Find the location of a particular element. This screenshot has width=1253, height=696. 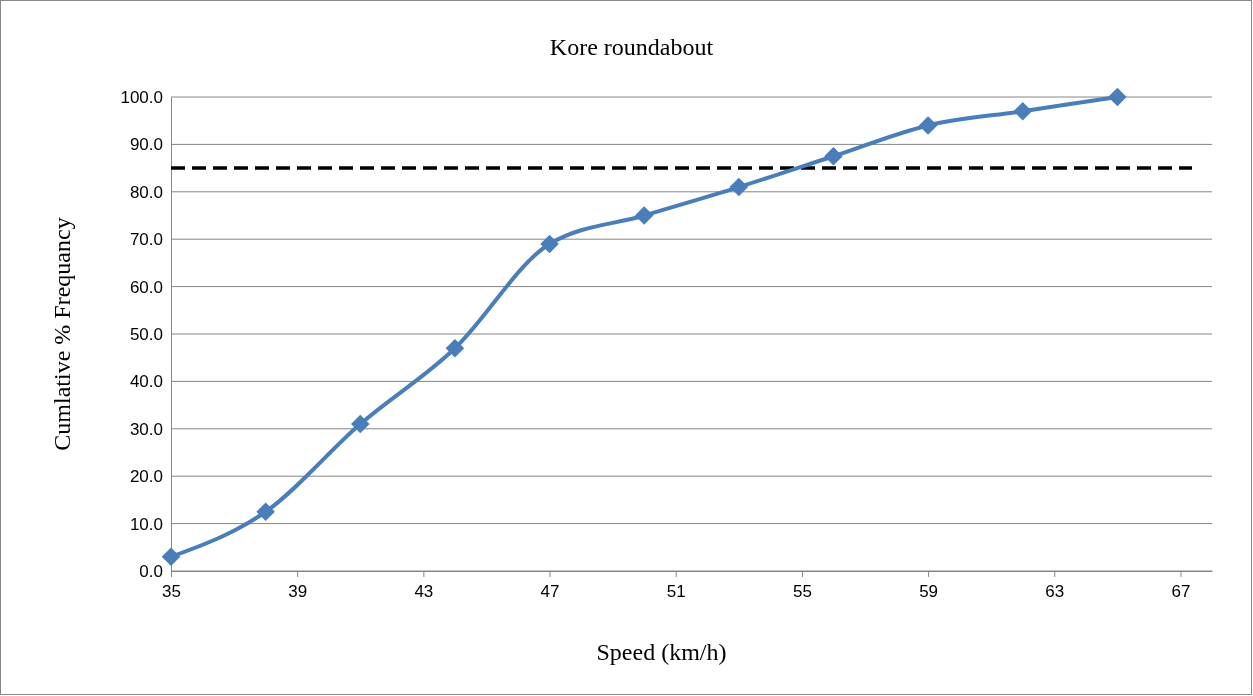

x-tick-label: 47 is located at coordinates (550, 592).